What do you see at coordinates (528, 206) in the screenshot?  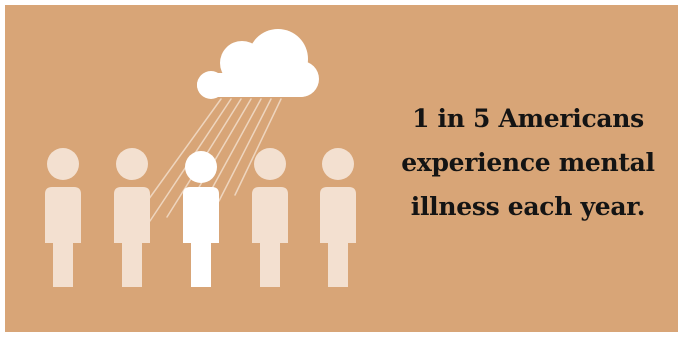 I see `statistic-line-3: illness each year.` at bounding box center [528, 206].